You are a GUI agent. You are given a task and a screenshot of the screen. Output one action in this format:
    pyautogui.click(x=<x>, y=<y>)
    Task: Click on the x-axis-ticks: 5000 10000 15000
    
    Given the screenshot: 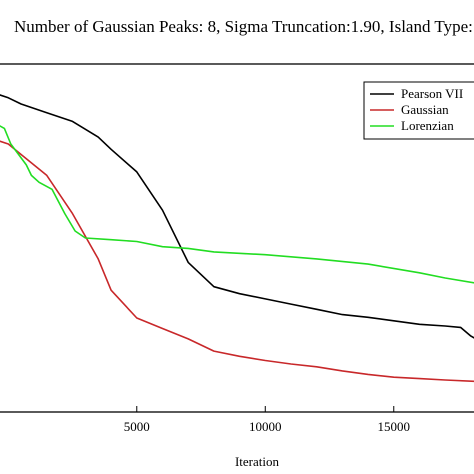 What is the action you would take?
    pyautogui.click(x=267, y=420)
    